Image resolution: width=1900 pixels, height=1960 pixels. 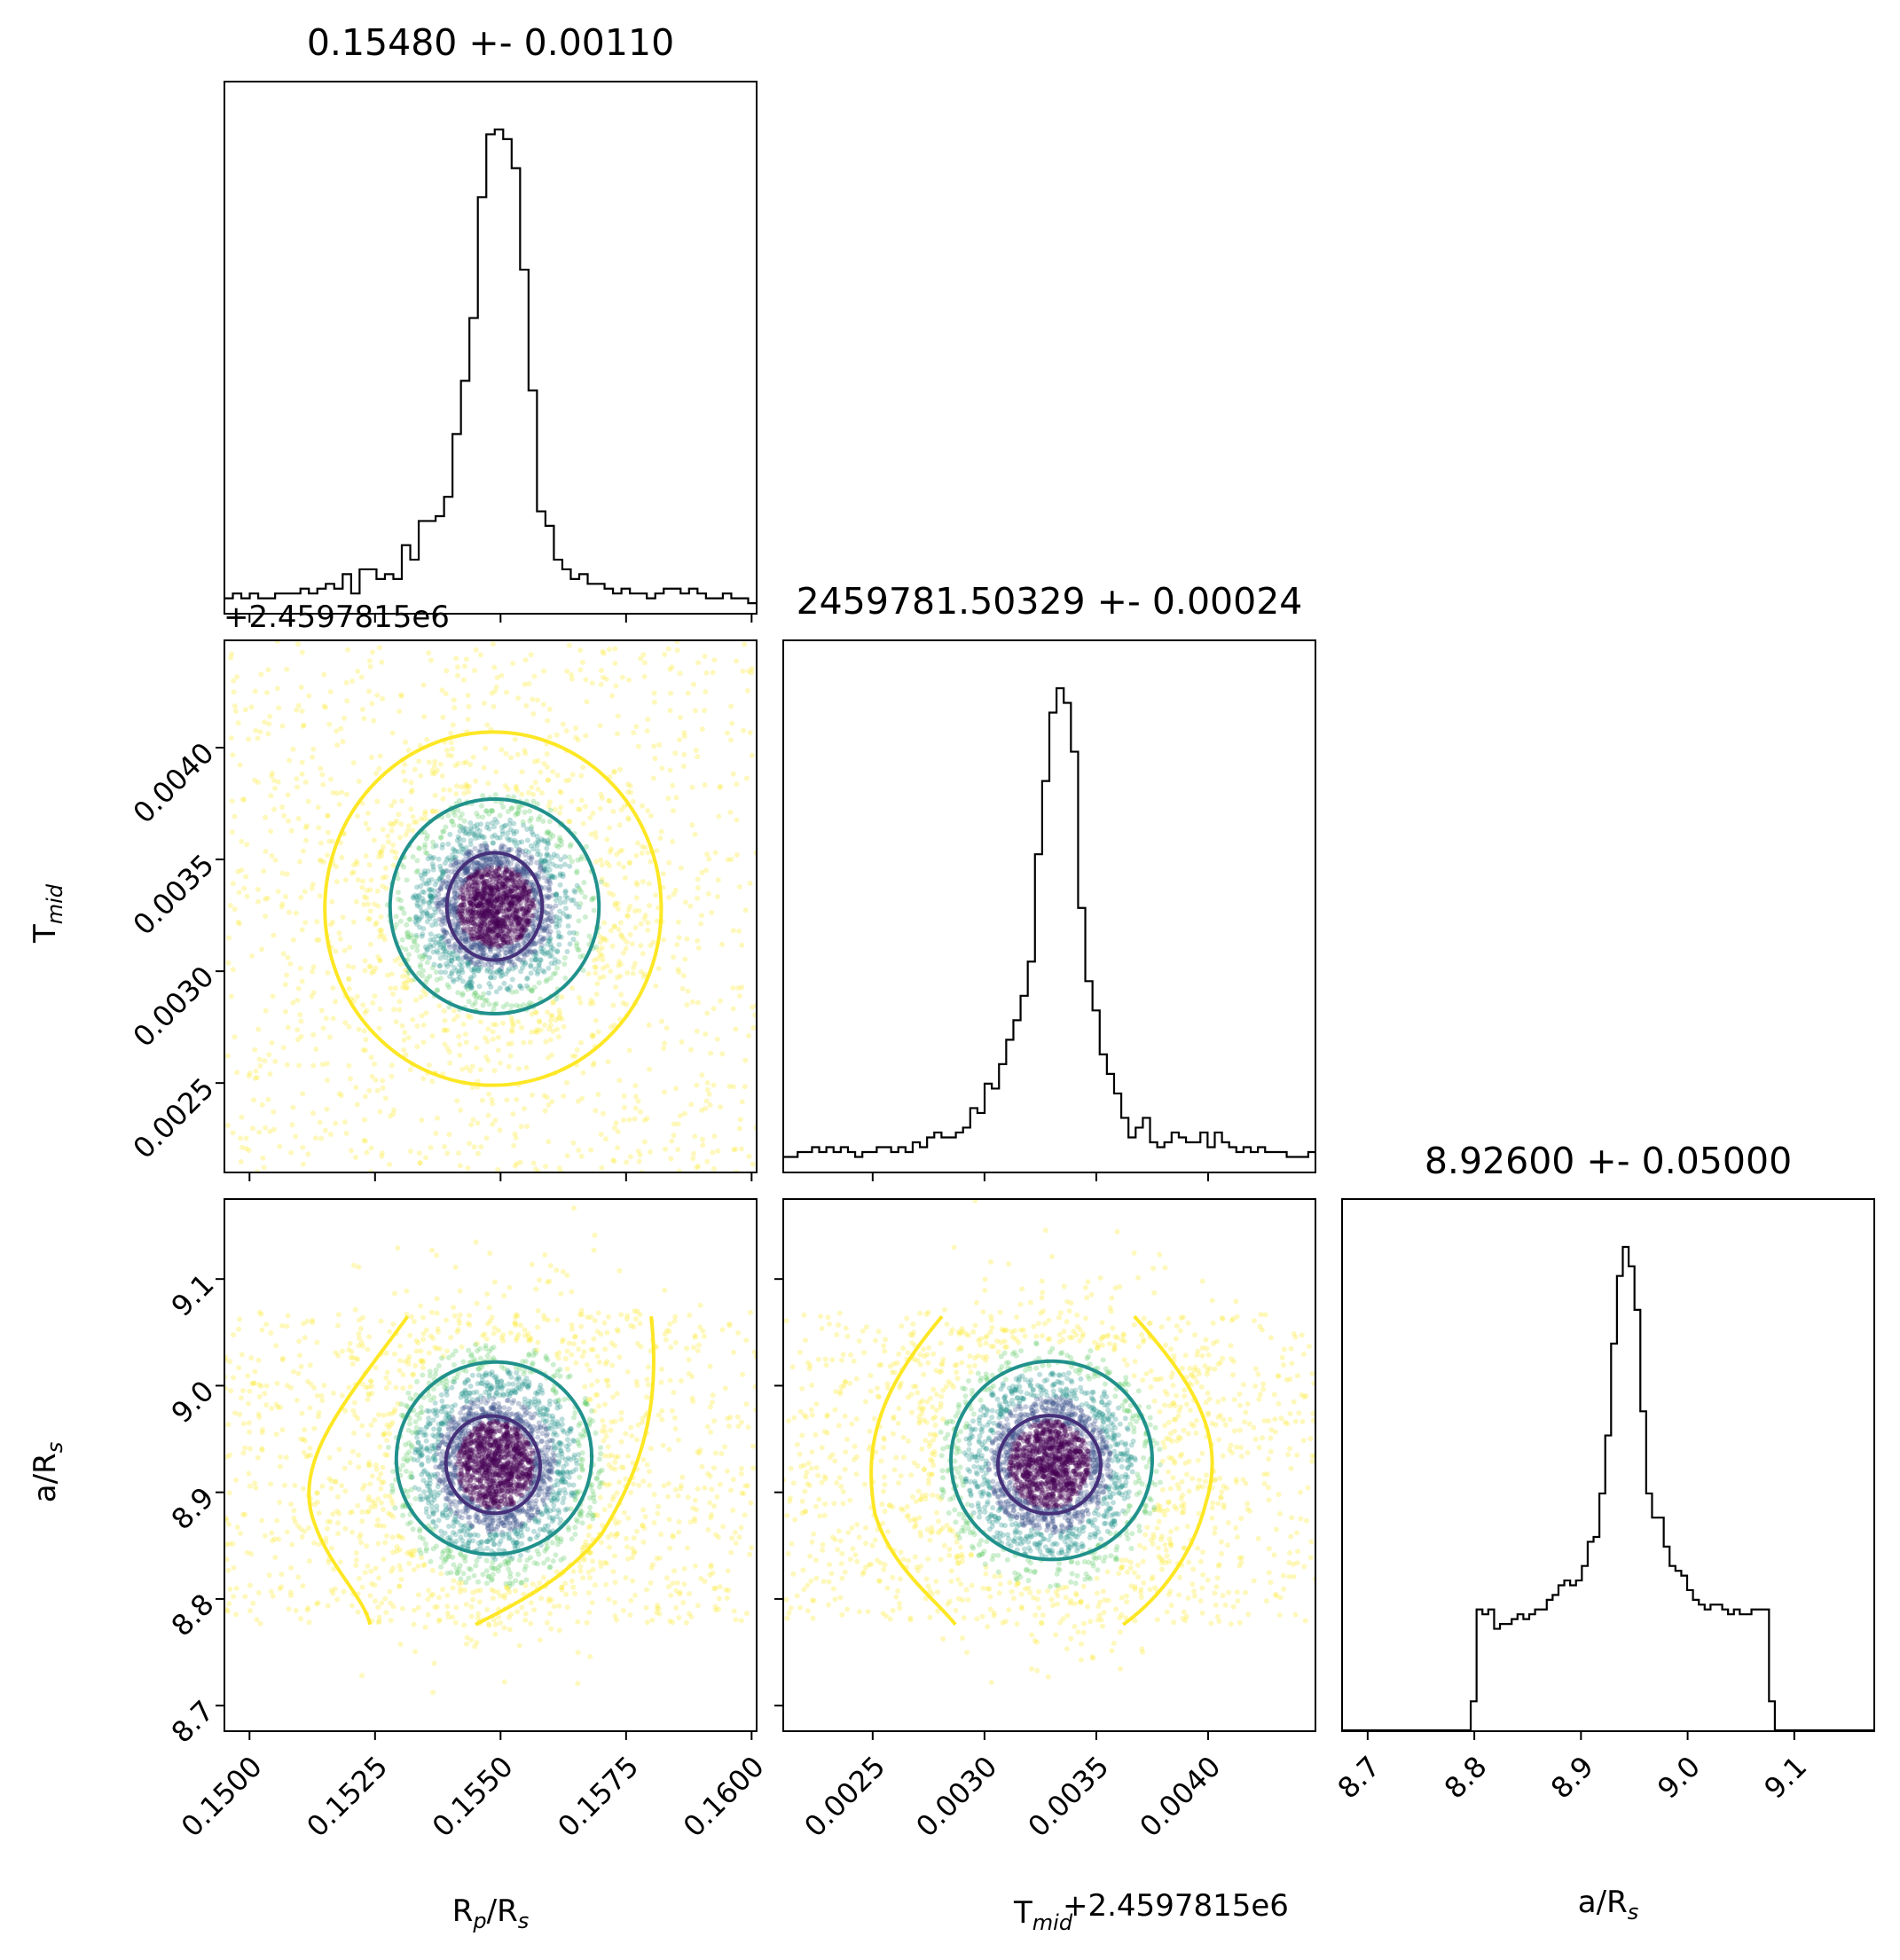 I want to click on tmid-rp-ytick-label: 0.0025, so click(x=174, y=1118).